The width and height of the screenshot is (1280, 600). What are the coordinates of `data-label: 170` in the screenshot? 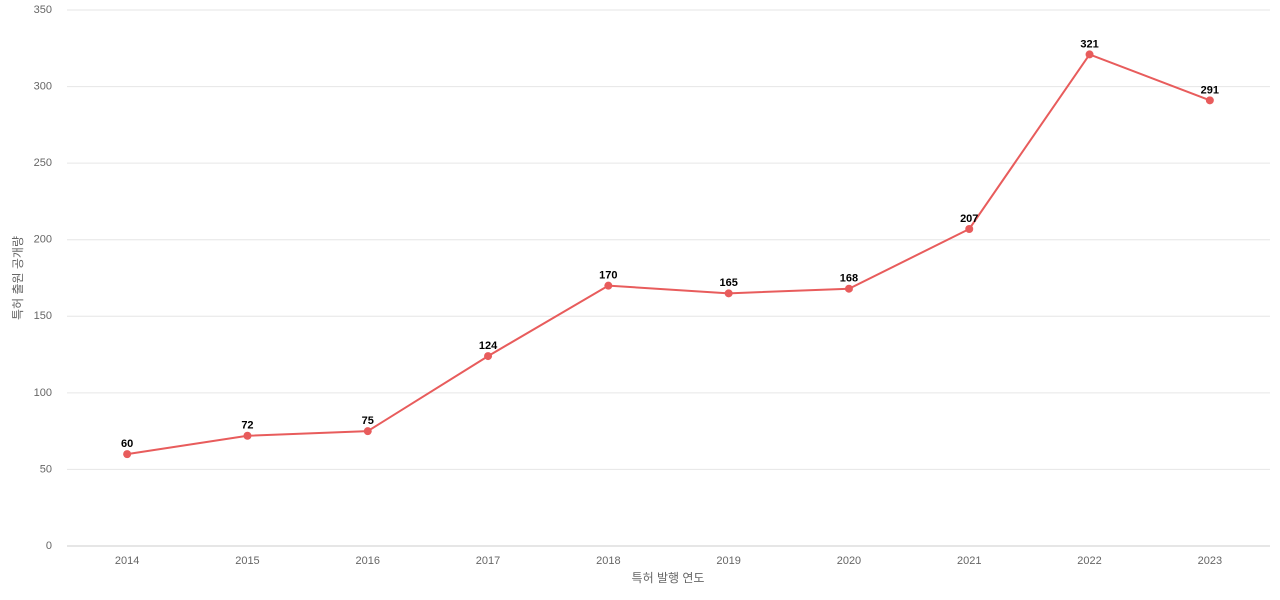 It's located at (608, 276).